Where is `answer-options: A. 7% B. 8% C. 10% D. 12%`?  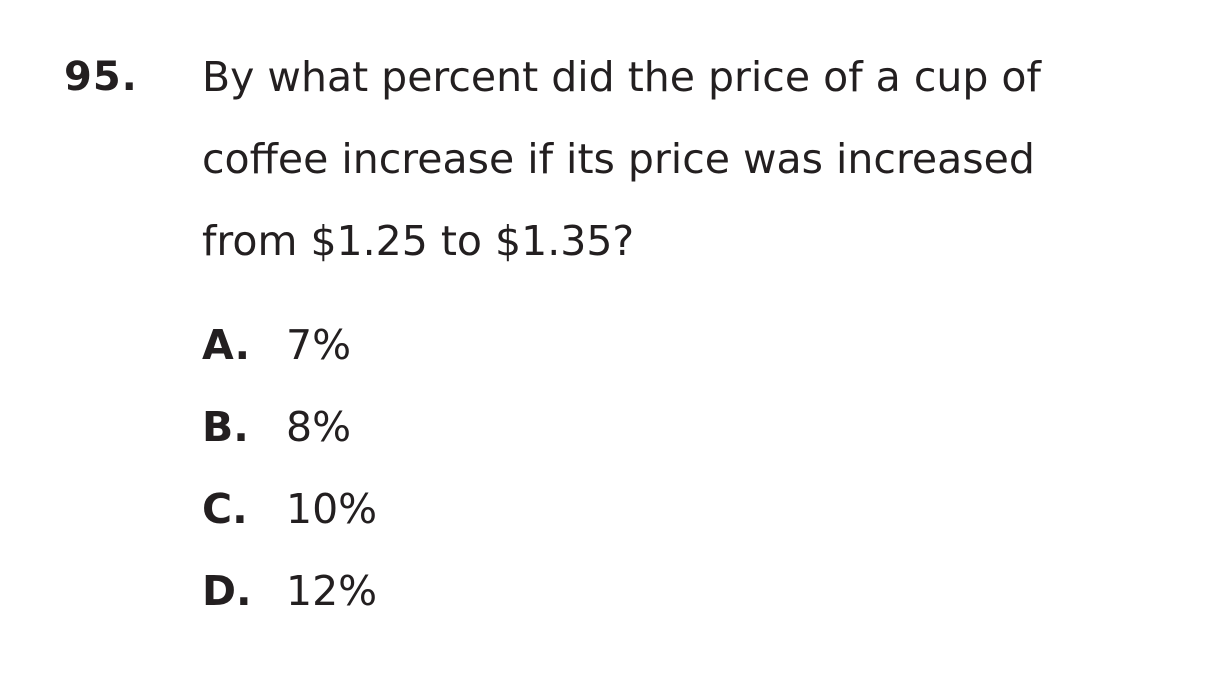 answer-options: A. 7% B. 8% C. 10% D. 12% is located at coordinates (289, 476).